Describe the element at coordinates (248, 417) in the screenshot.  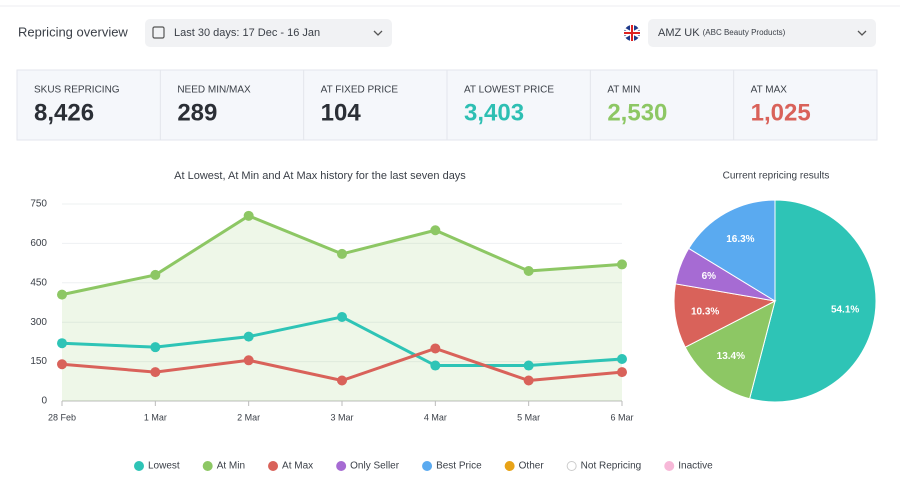
I see `x-tick-label: 2 Mar` at that location.